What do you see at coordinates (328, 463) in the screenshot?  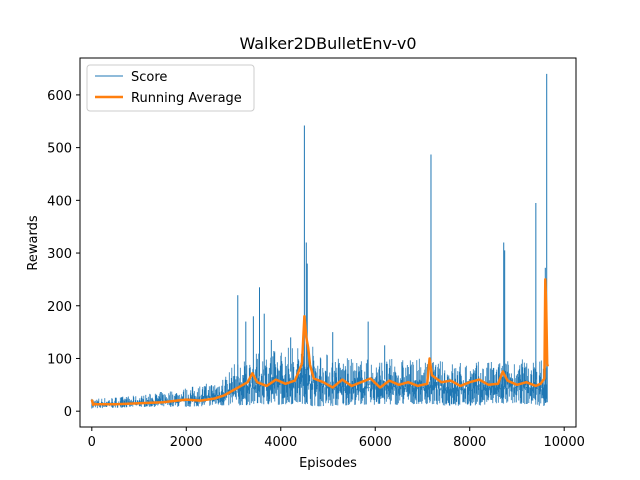 I see `x-axis-label: Episodes` at bounding box center [328, 463].